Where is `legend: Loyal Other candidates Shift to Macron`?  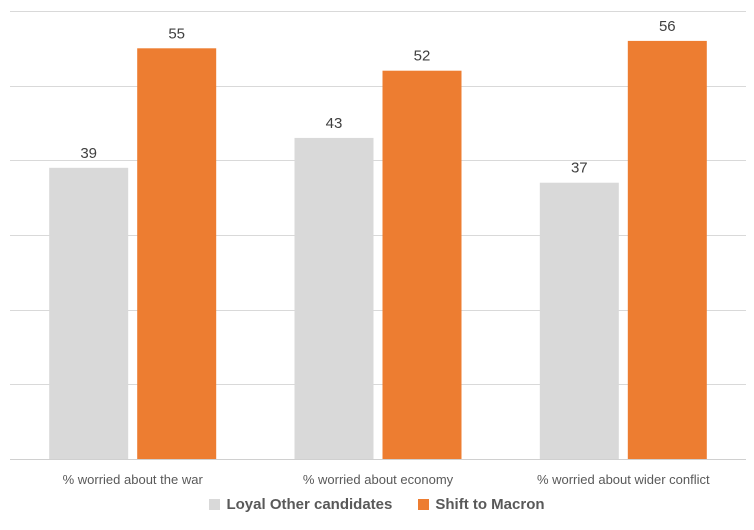
legend: Loyal Other candidates Shift to Macron is located at coordinates (377, 504).